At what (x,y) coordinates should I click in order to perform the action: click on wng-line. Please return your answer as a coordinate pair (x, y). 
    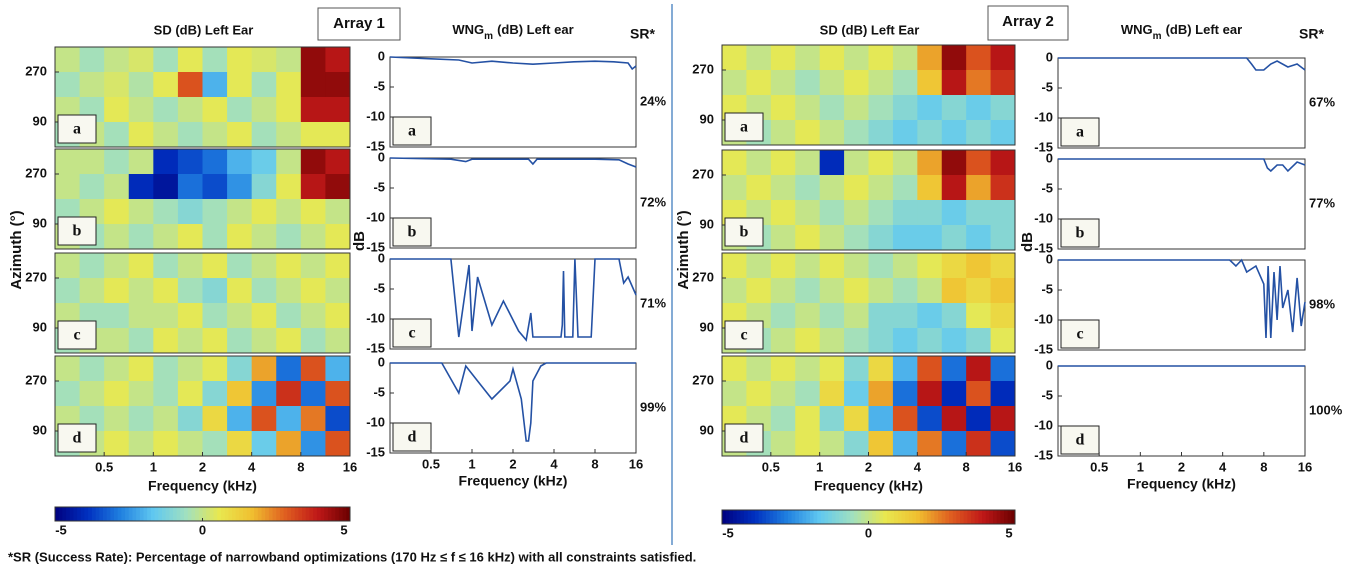
    Looking at the image, I should click on (513, 300).